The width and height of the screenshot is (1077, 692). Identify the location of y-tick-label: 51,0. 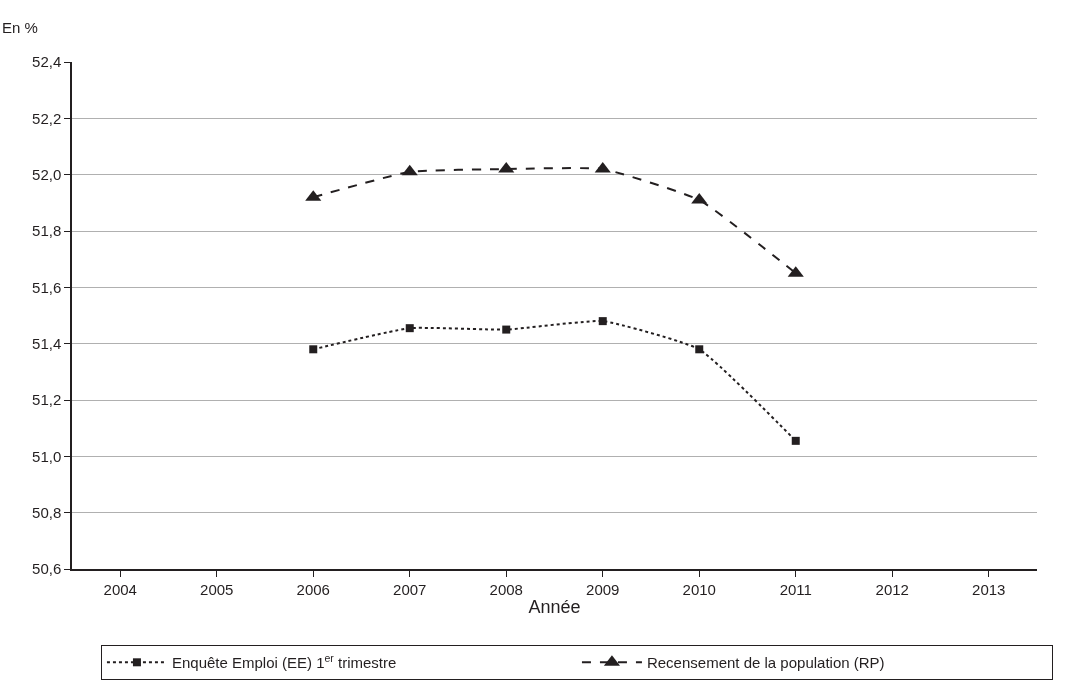
(47, 456).